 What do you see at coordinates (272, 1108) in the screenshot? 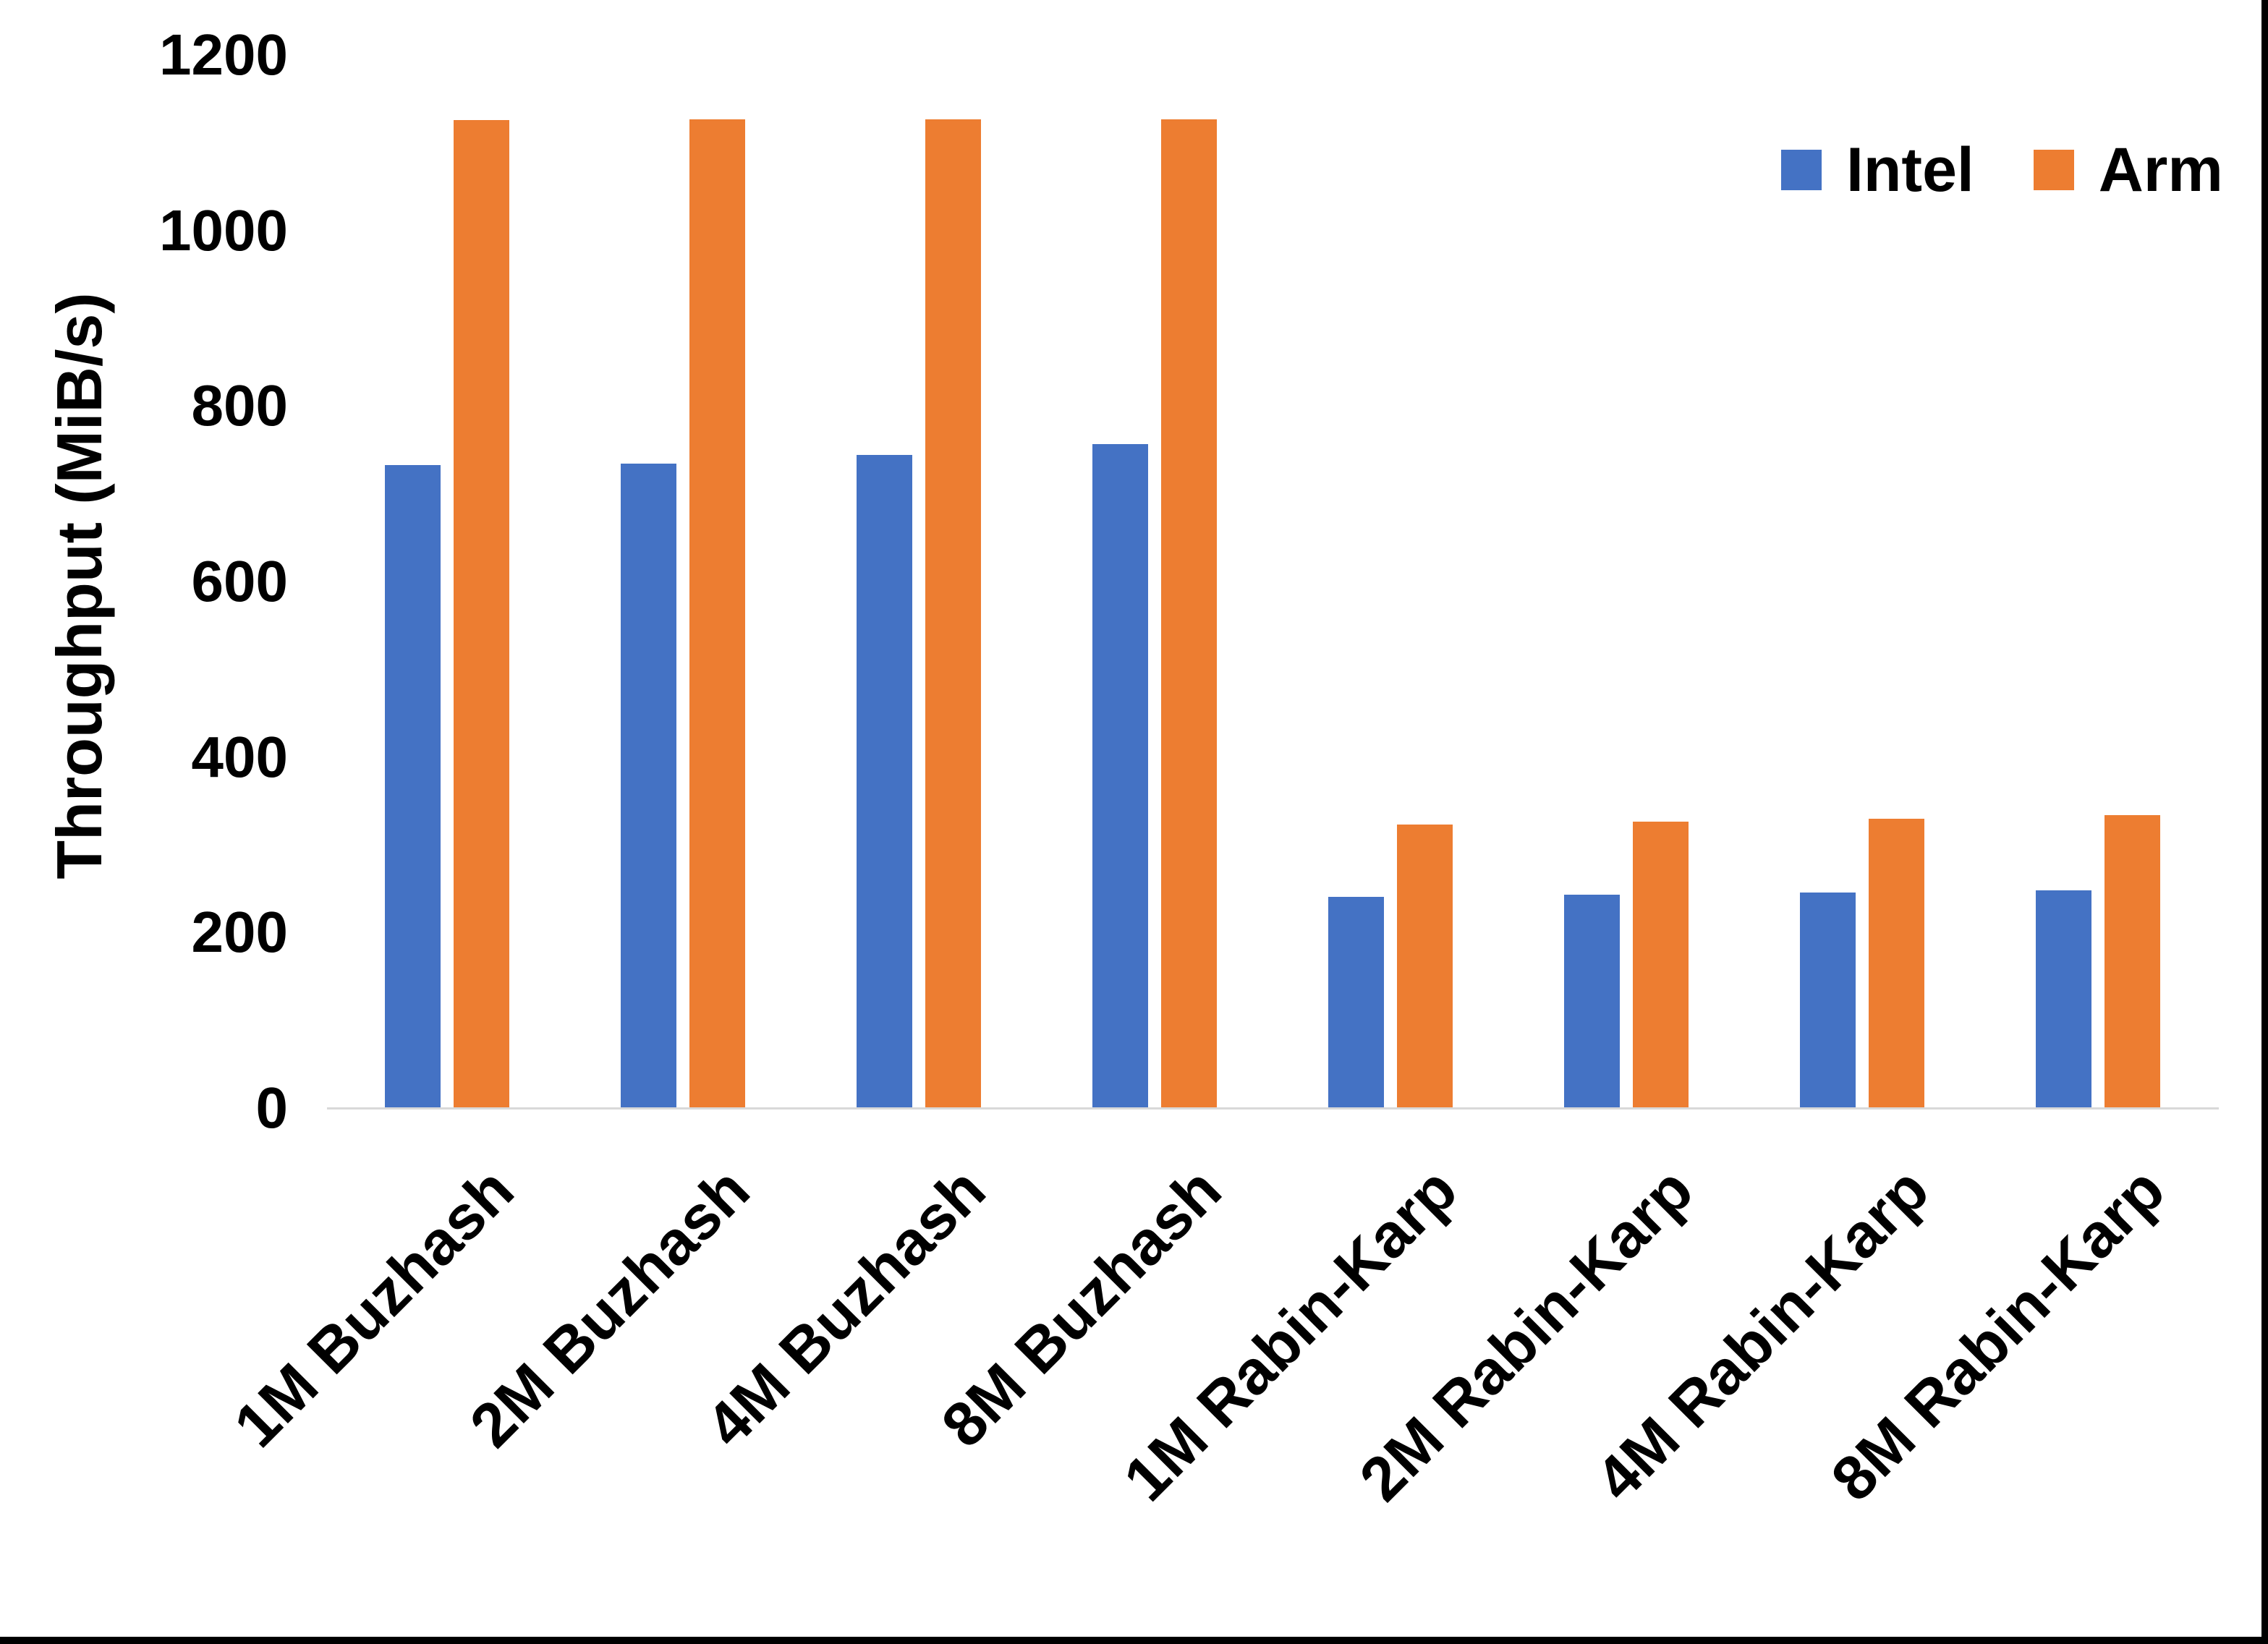
I see `y-axis-tick-label: 0` at bounding box center [272, 1108].